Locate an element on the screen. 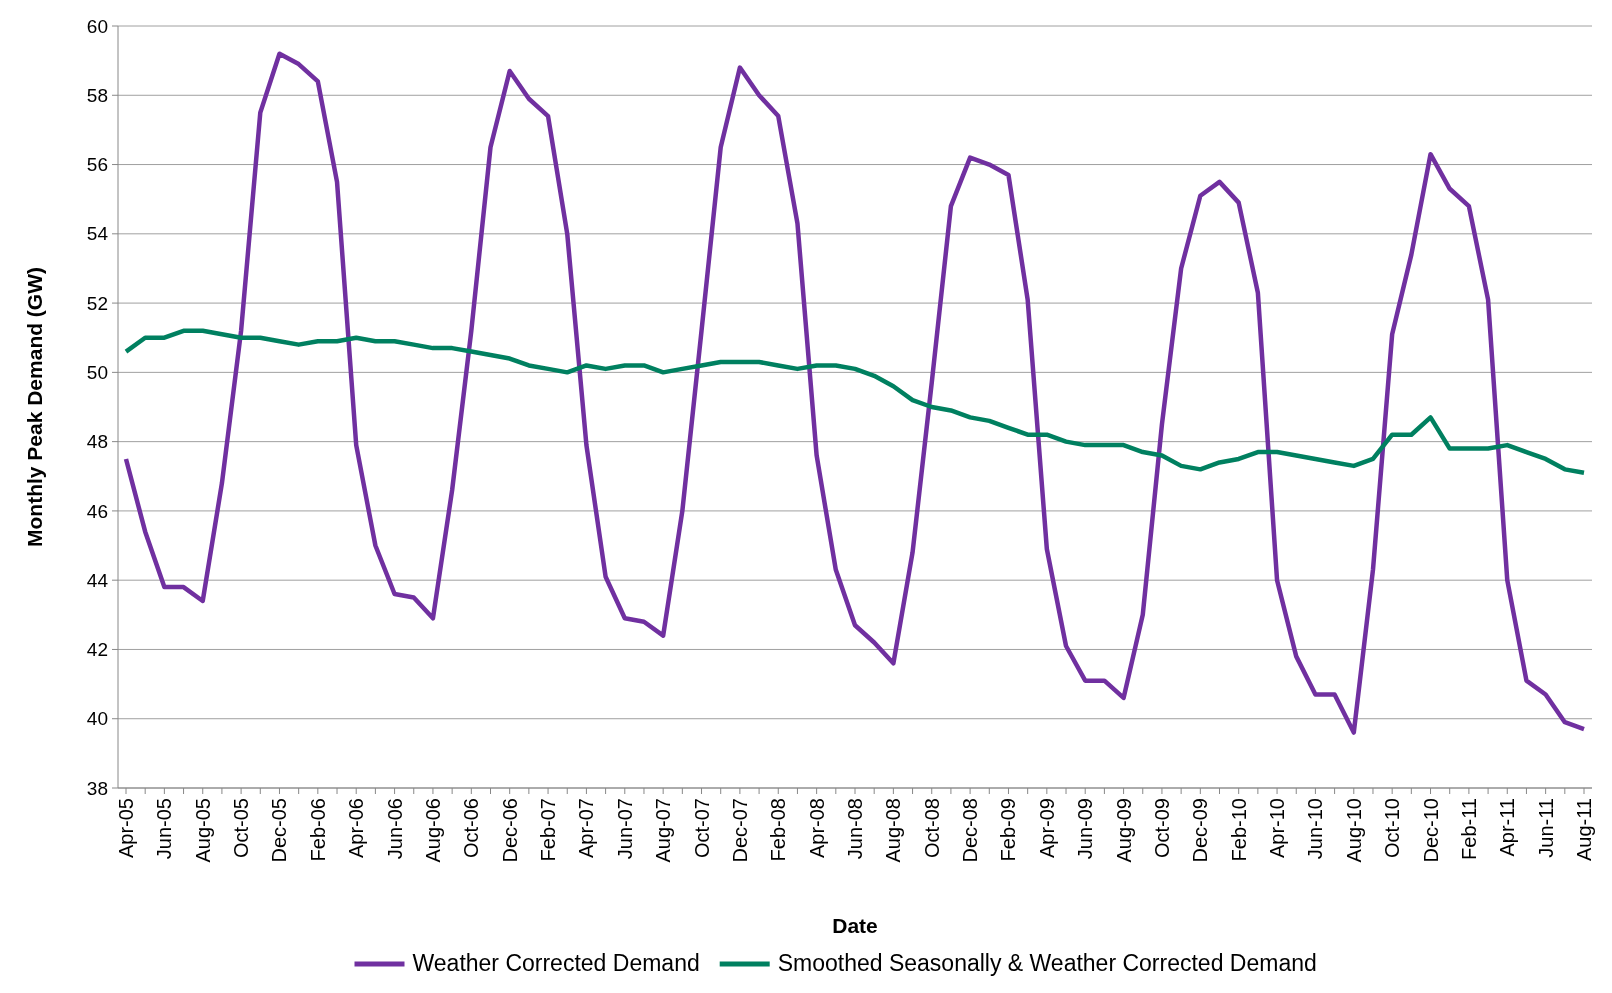  x-tick-label: Dec-06 is located at coordinates (509, 830).